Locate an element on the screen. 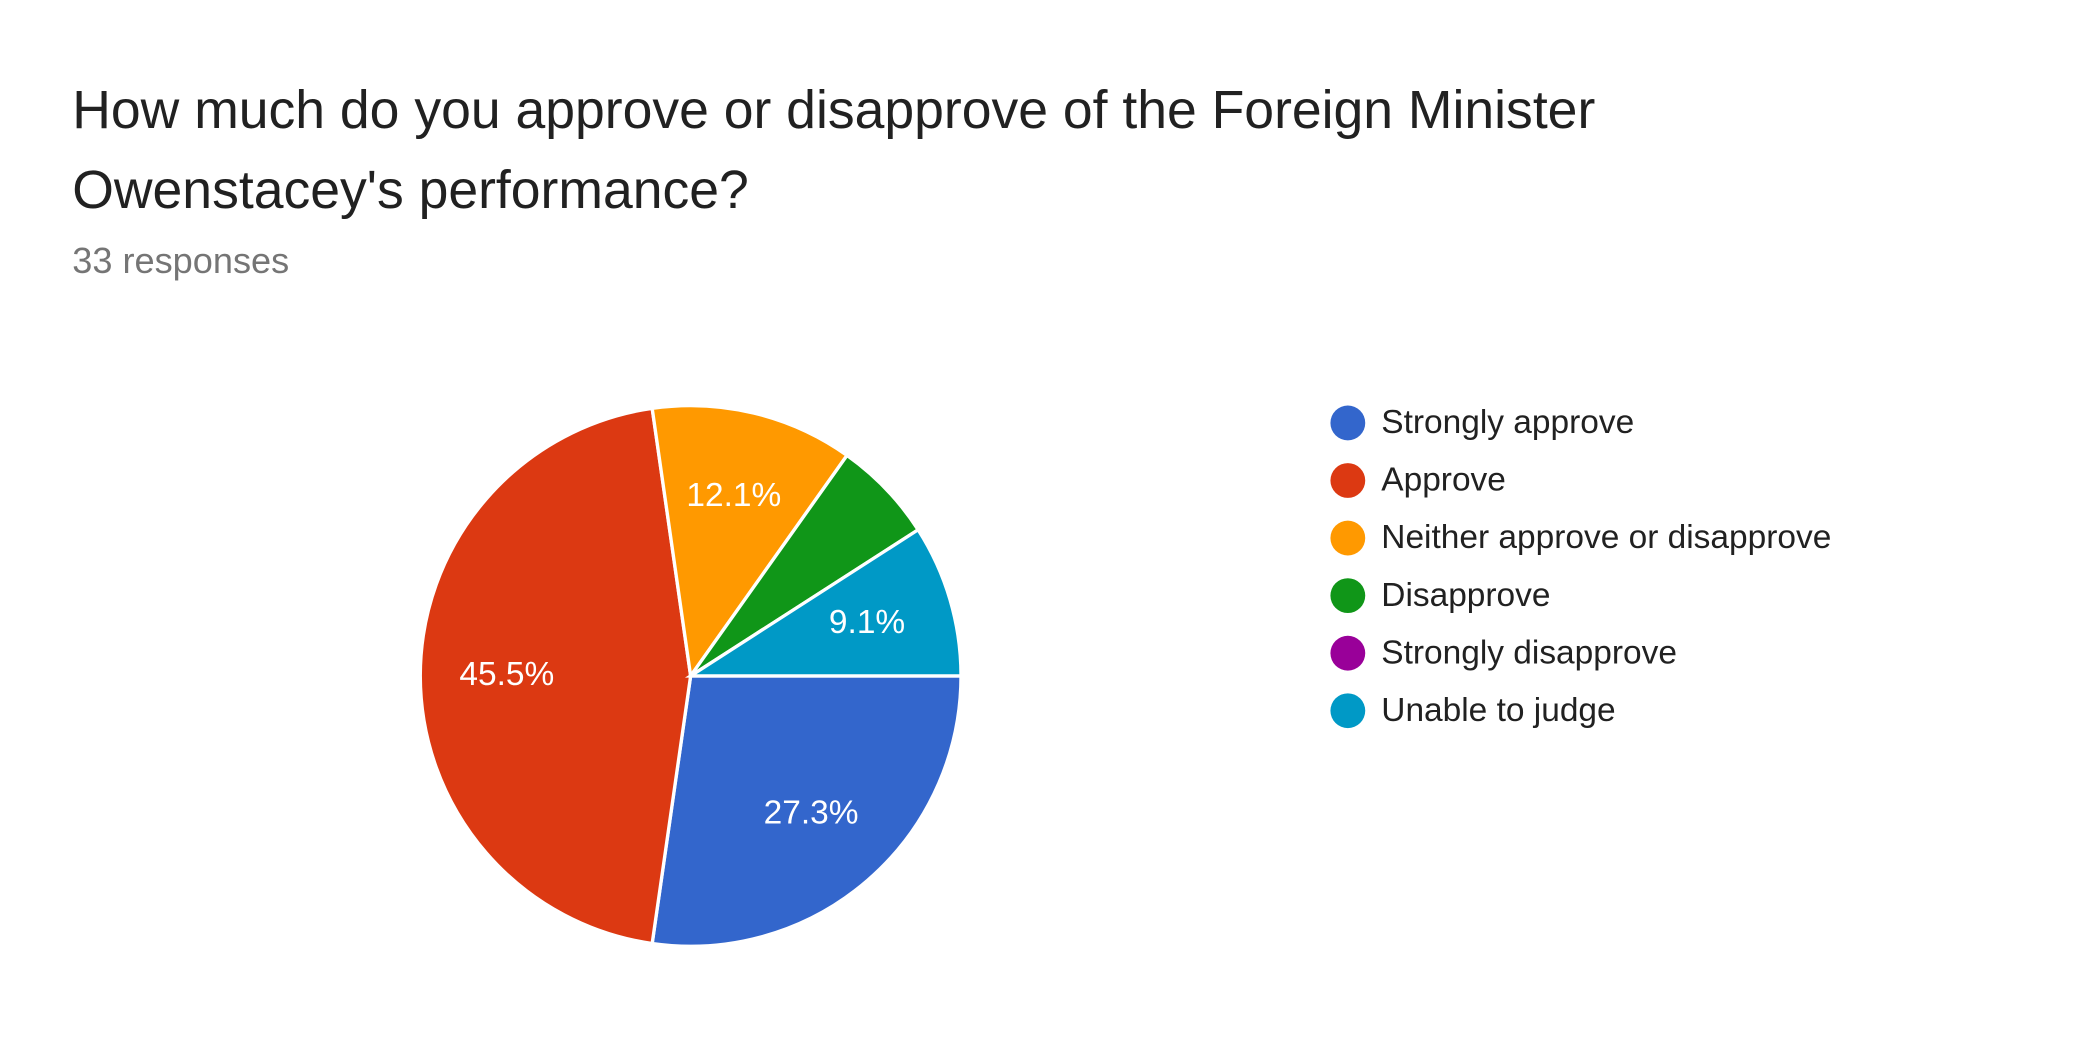 This screenshot has height=1044, width=2088. legend-label: Neither approve or disapprove is located at coordinates (1606, 537).